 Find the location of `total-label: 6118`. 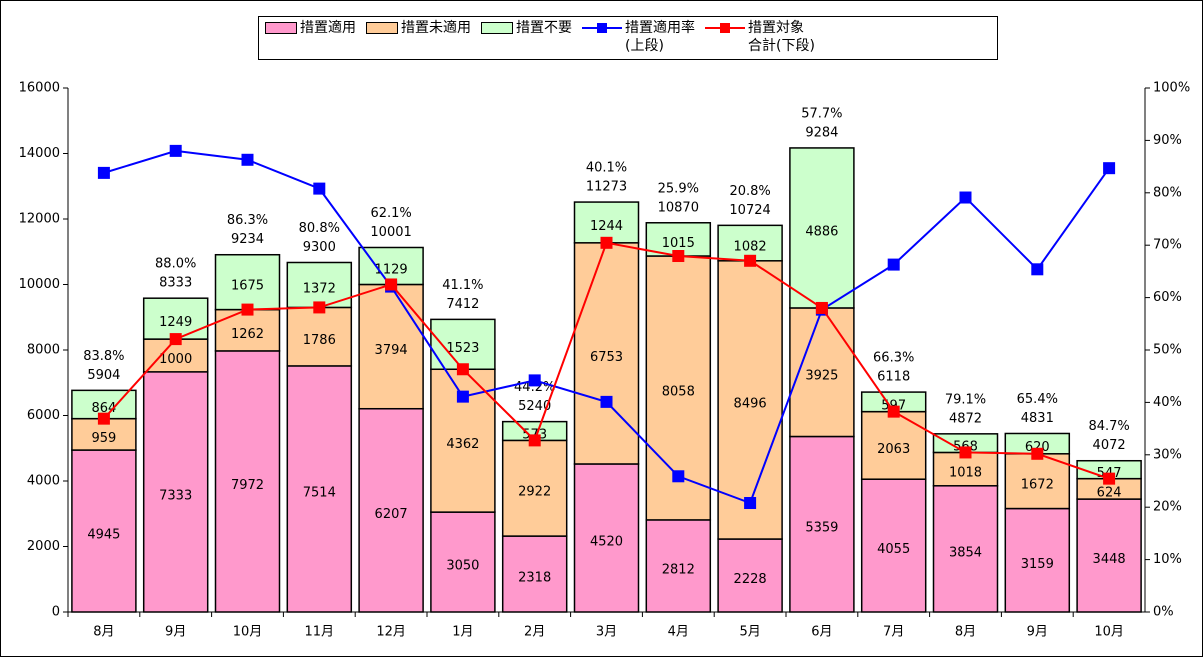

total-label: 6118 is located at coordinates (893, 377).